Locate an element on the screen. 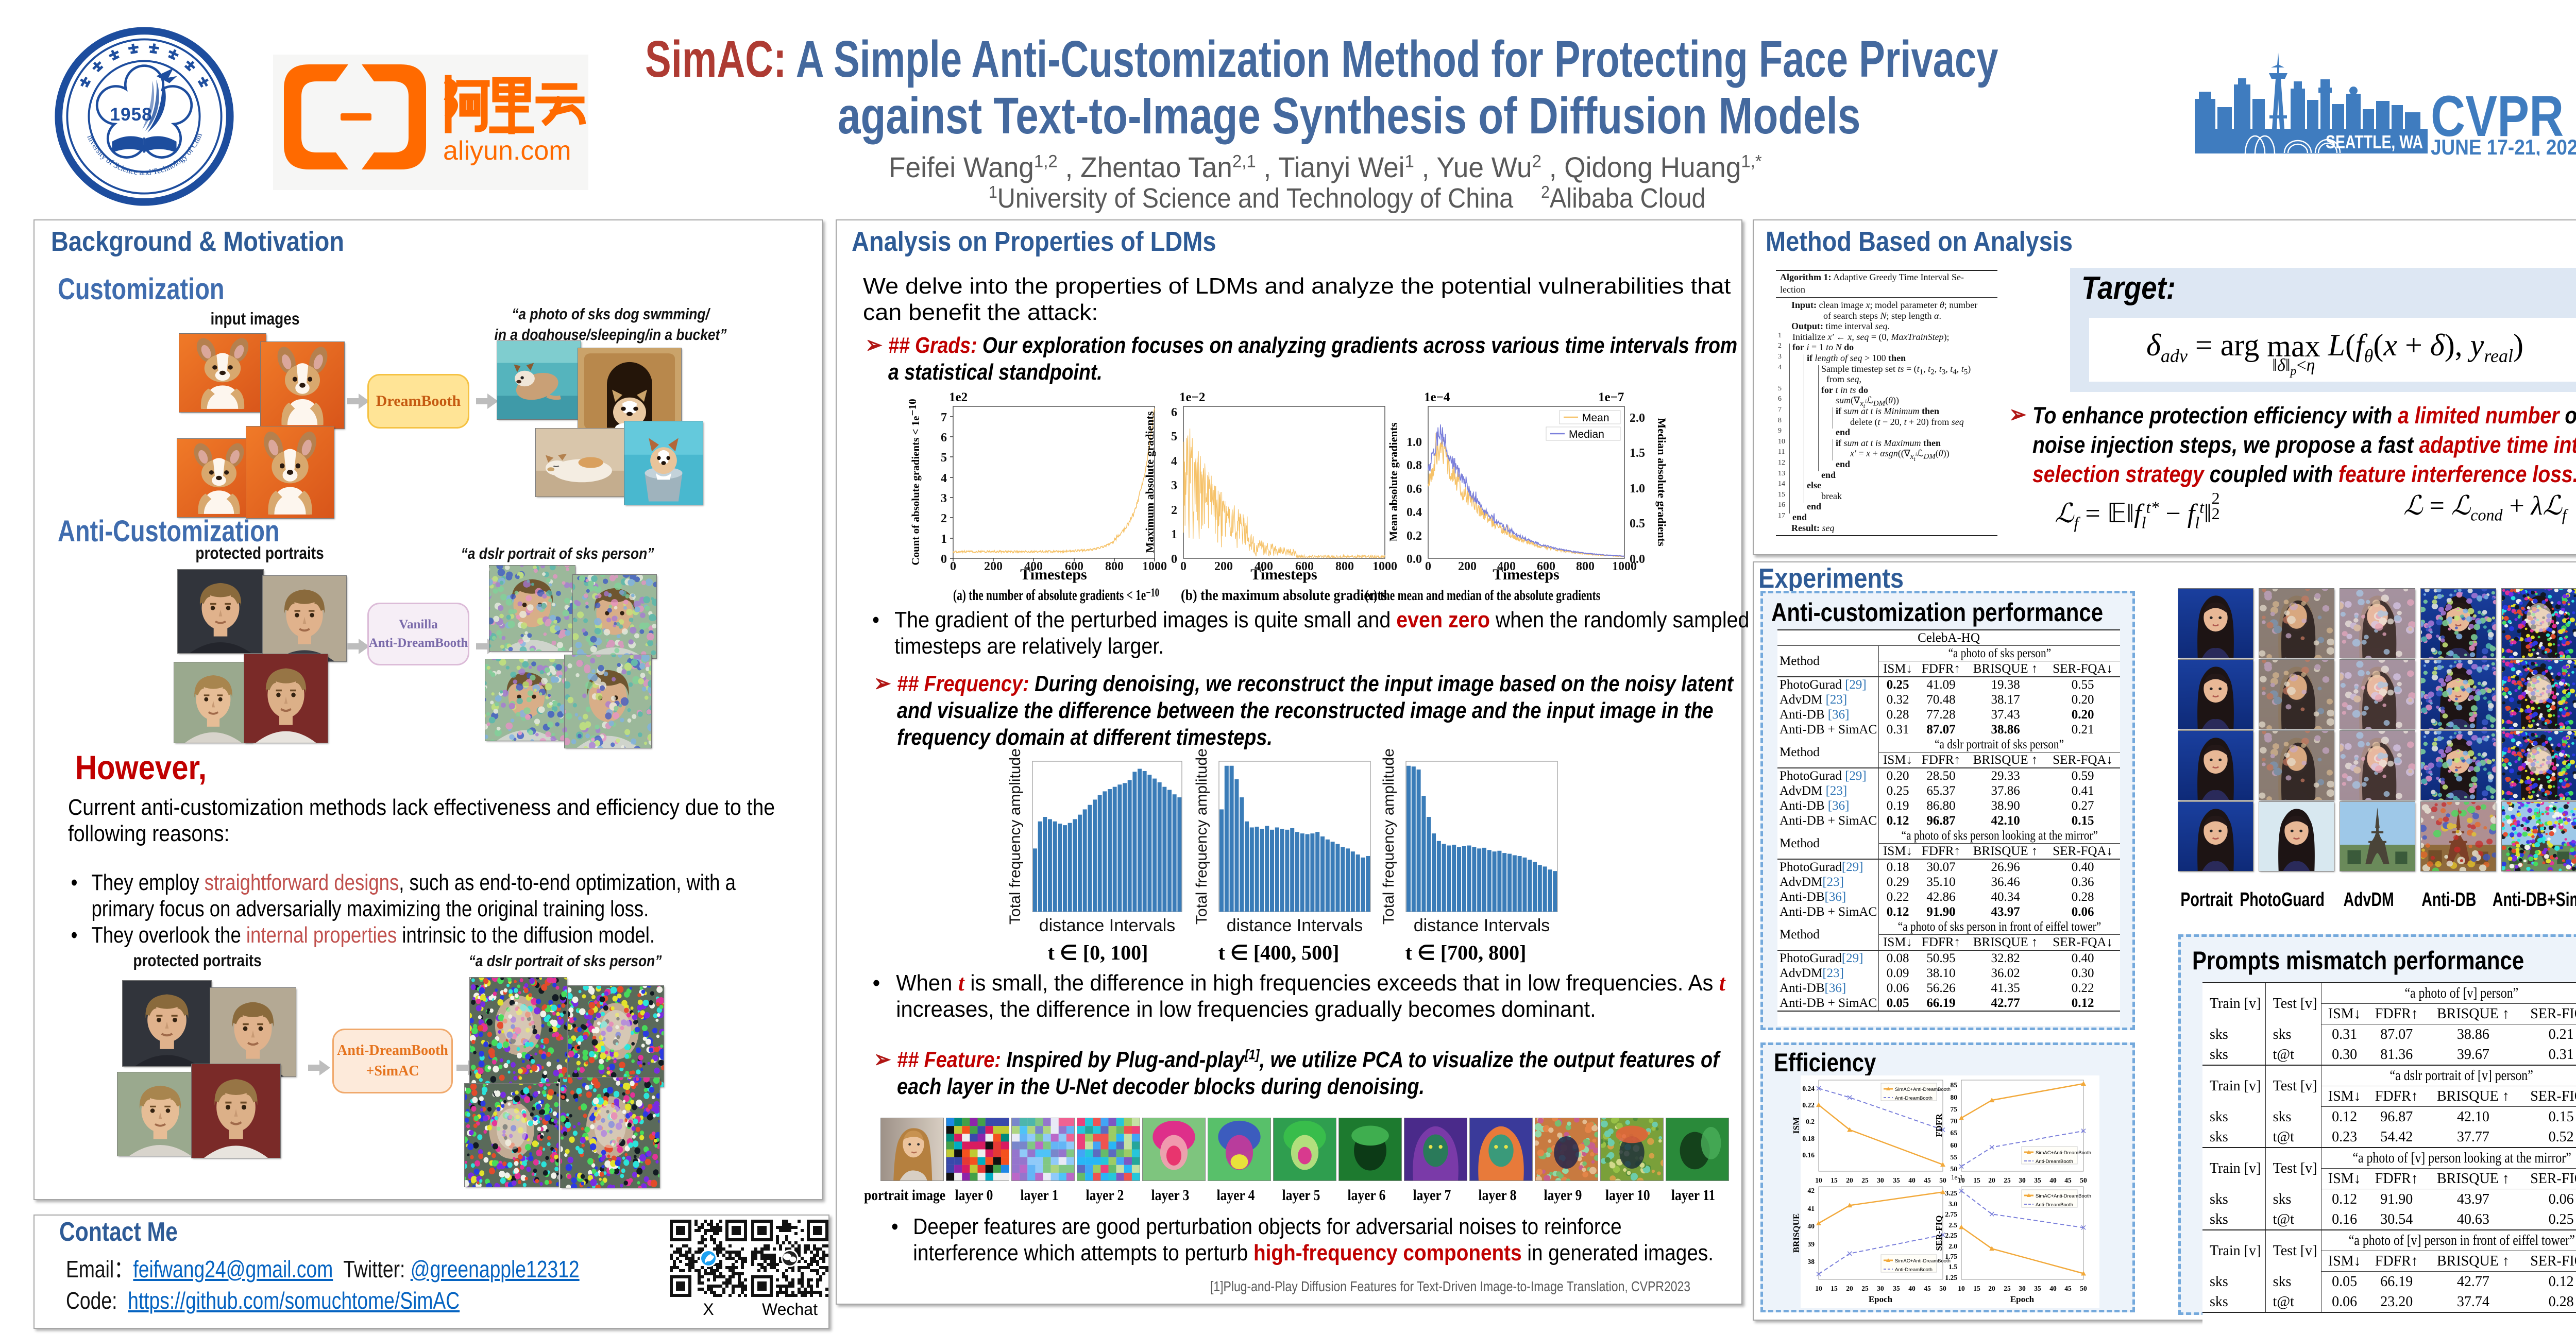 The height and width of the screenshot is (1334, 2576). svg-text: ISM is located at coordinates (1796, 1126).